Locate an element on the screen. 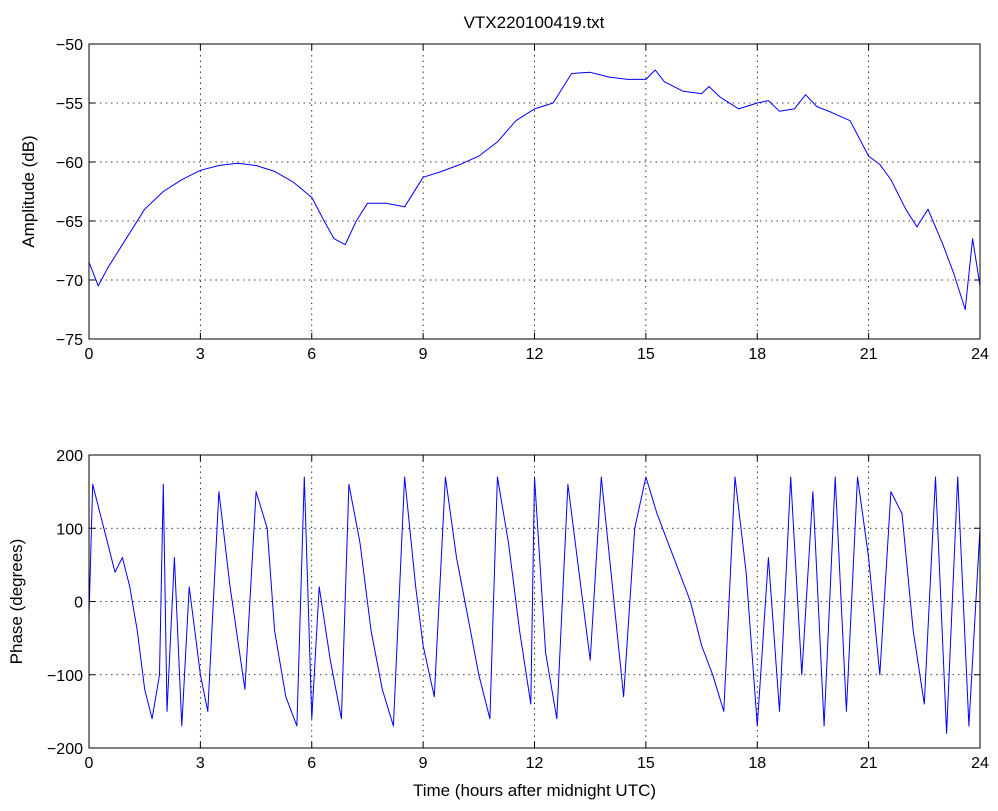 The image size is (998, 811). amplitude-ytick-label-3: −65 is located at coordinates (69, 222).